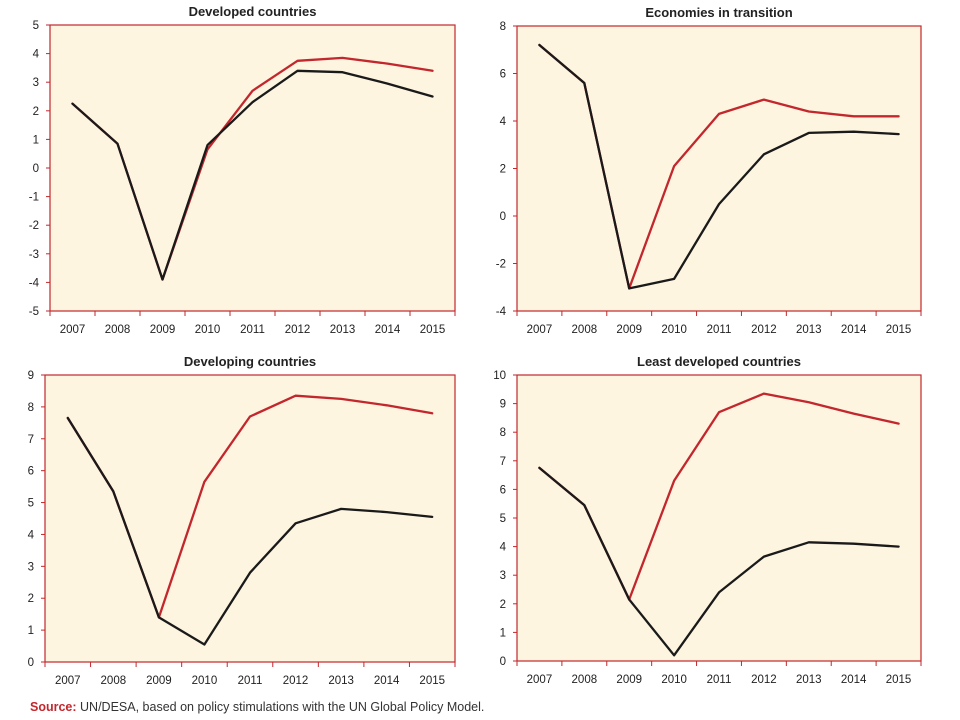  I want to click on source-label: Source:, so click(53, 707).